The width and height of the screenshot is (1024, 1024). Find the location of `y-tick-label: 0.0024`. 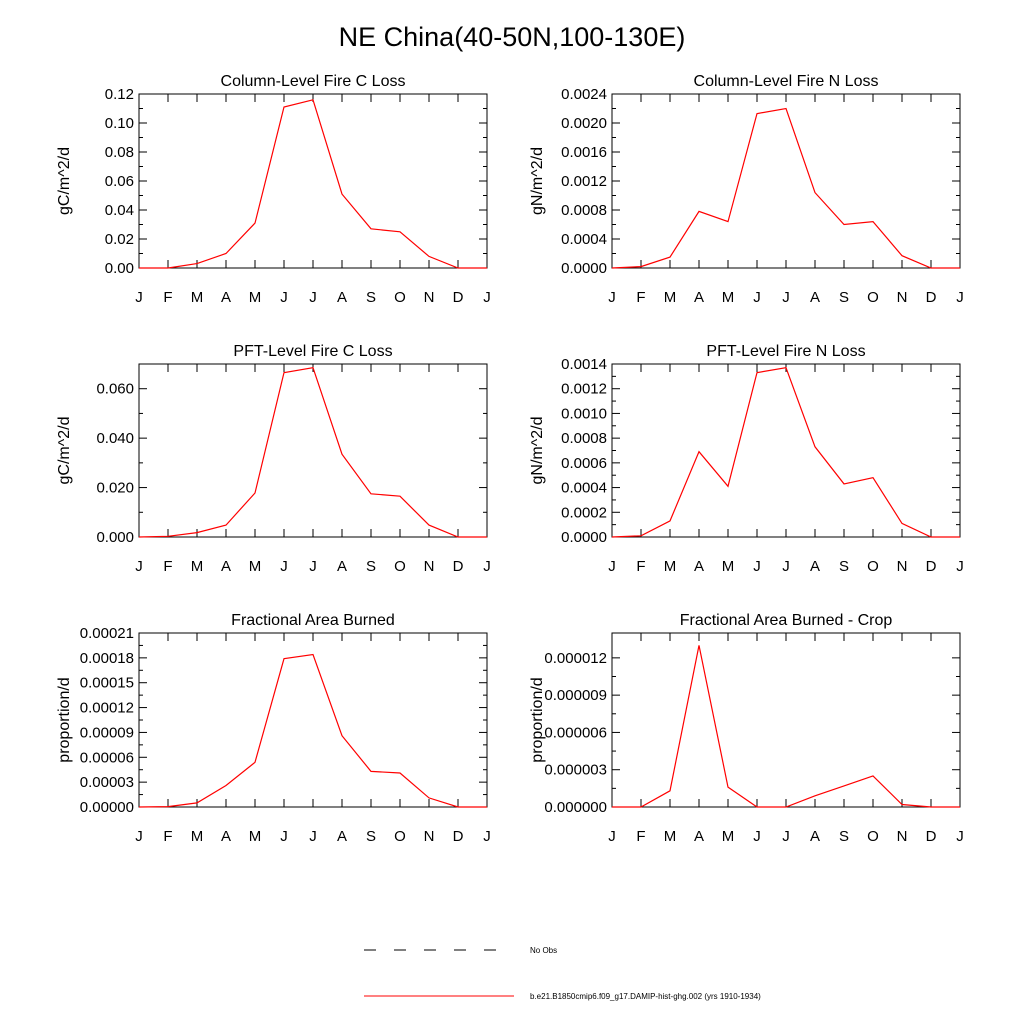

y-tick-label: 0.0024 is located at coordinates (584, 94).